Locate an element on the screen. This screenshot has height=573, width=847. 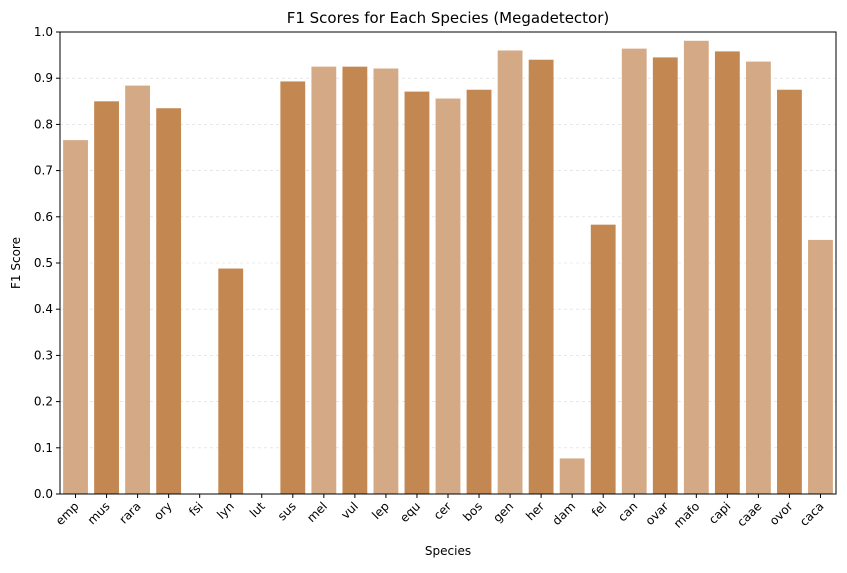
x-axis-label: Species is located at coordinates (448, 551).